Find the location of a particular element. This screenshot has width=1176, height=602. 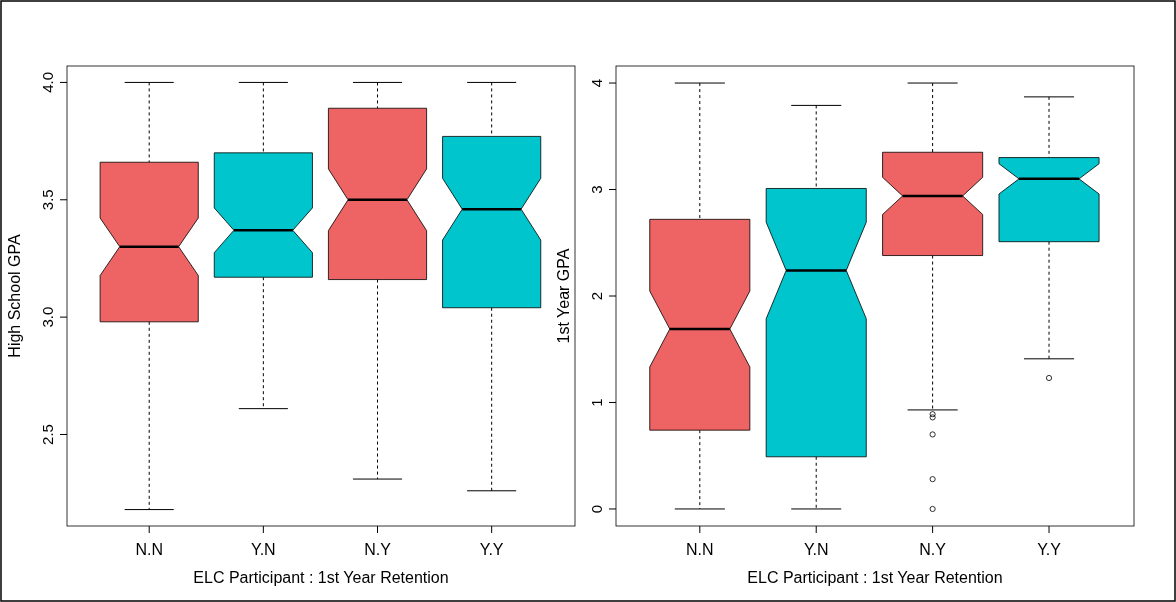

y-tick-label: 2 is located at coordinates (596, 296).